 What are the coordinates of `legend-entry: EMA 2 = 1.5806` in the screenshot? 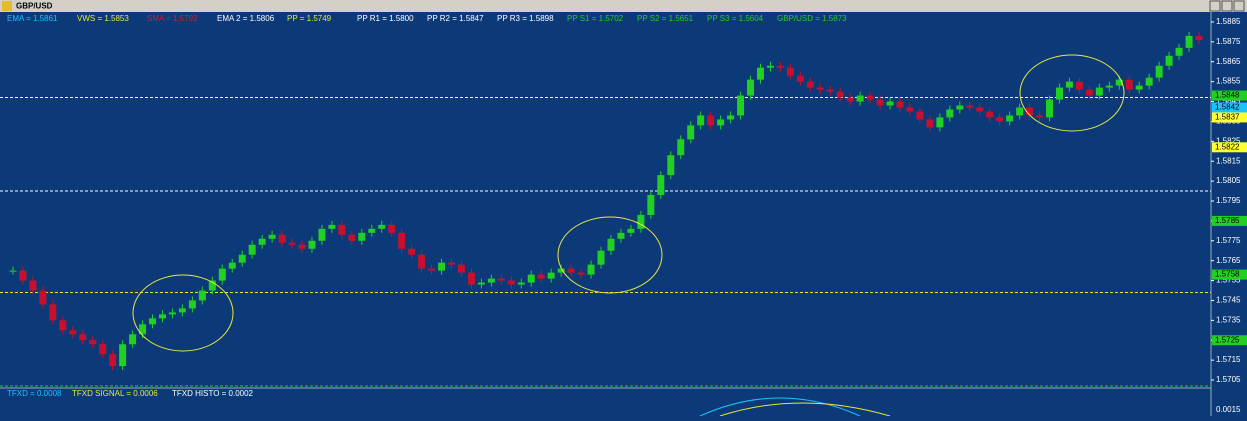 It's located at (246, 18).